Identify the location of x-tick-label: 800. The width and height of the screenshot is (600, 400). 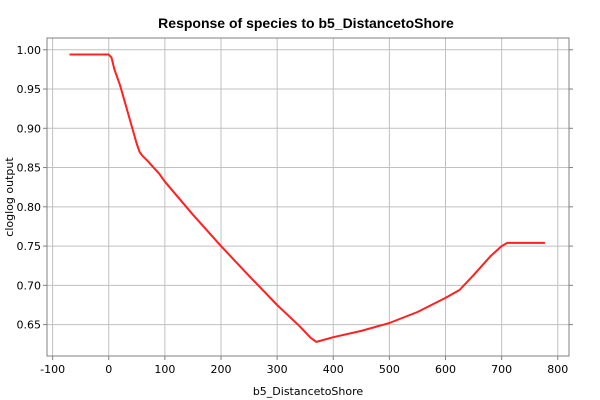
(557, 369).